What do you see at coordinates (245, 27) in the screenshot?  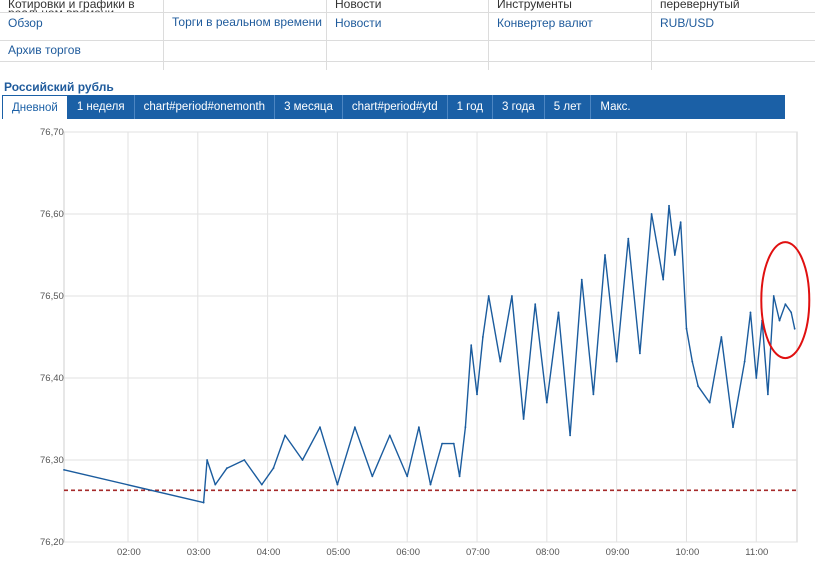 I see `menu-link-realtime-trading: Торги в реальном времени` at bounding box center [245, 27].